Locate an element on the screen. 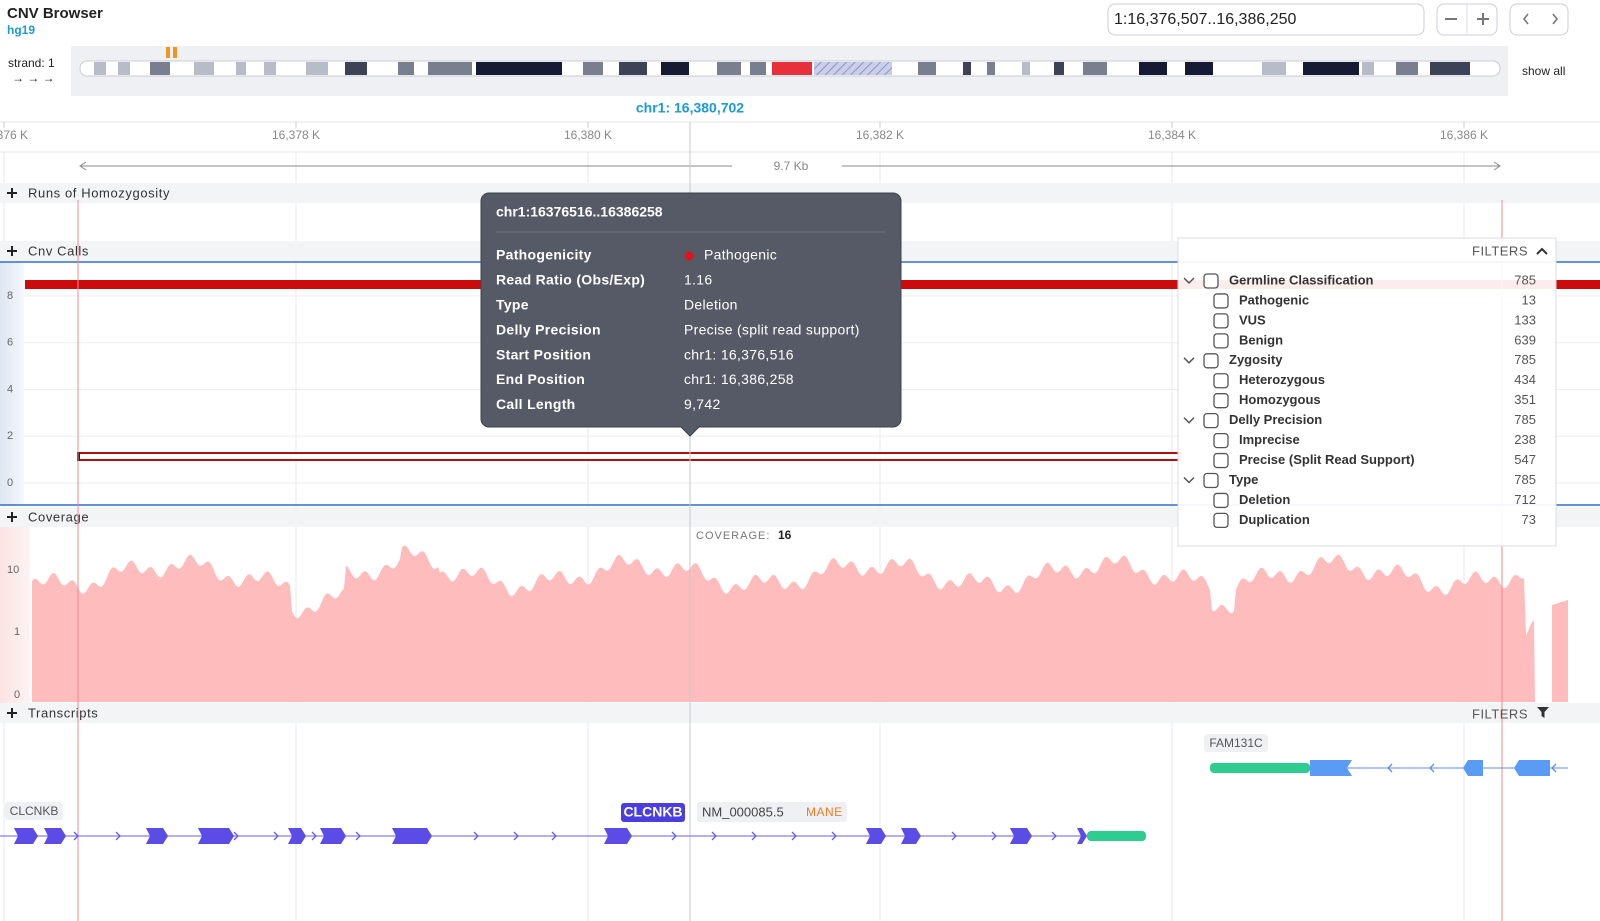 This screenshot has height=921, width=1600. locus-input is located at coordinates (1266, 19).